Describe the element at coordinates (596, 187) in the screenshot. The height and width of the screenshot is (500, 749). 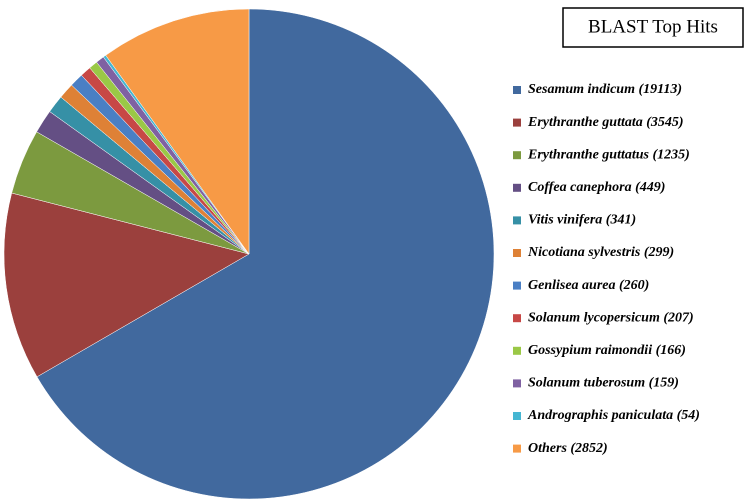
I see `legend-label: Coffea canephora (449)` at that location.